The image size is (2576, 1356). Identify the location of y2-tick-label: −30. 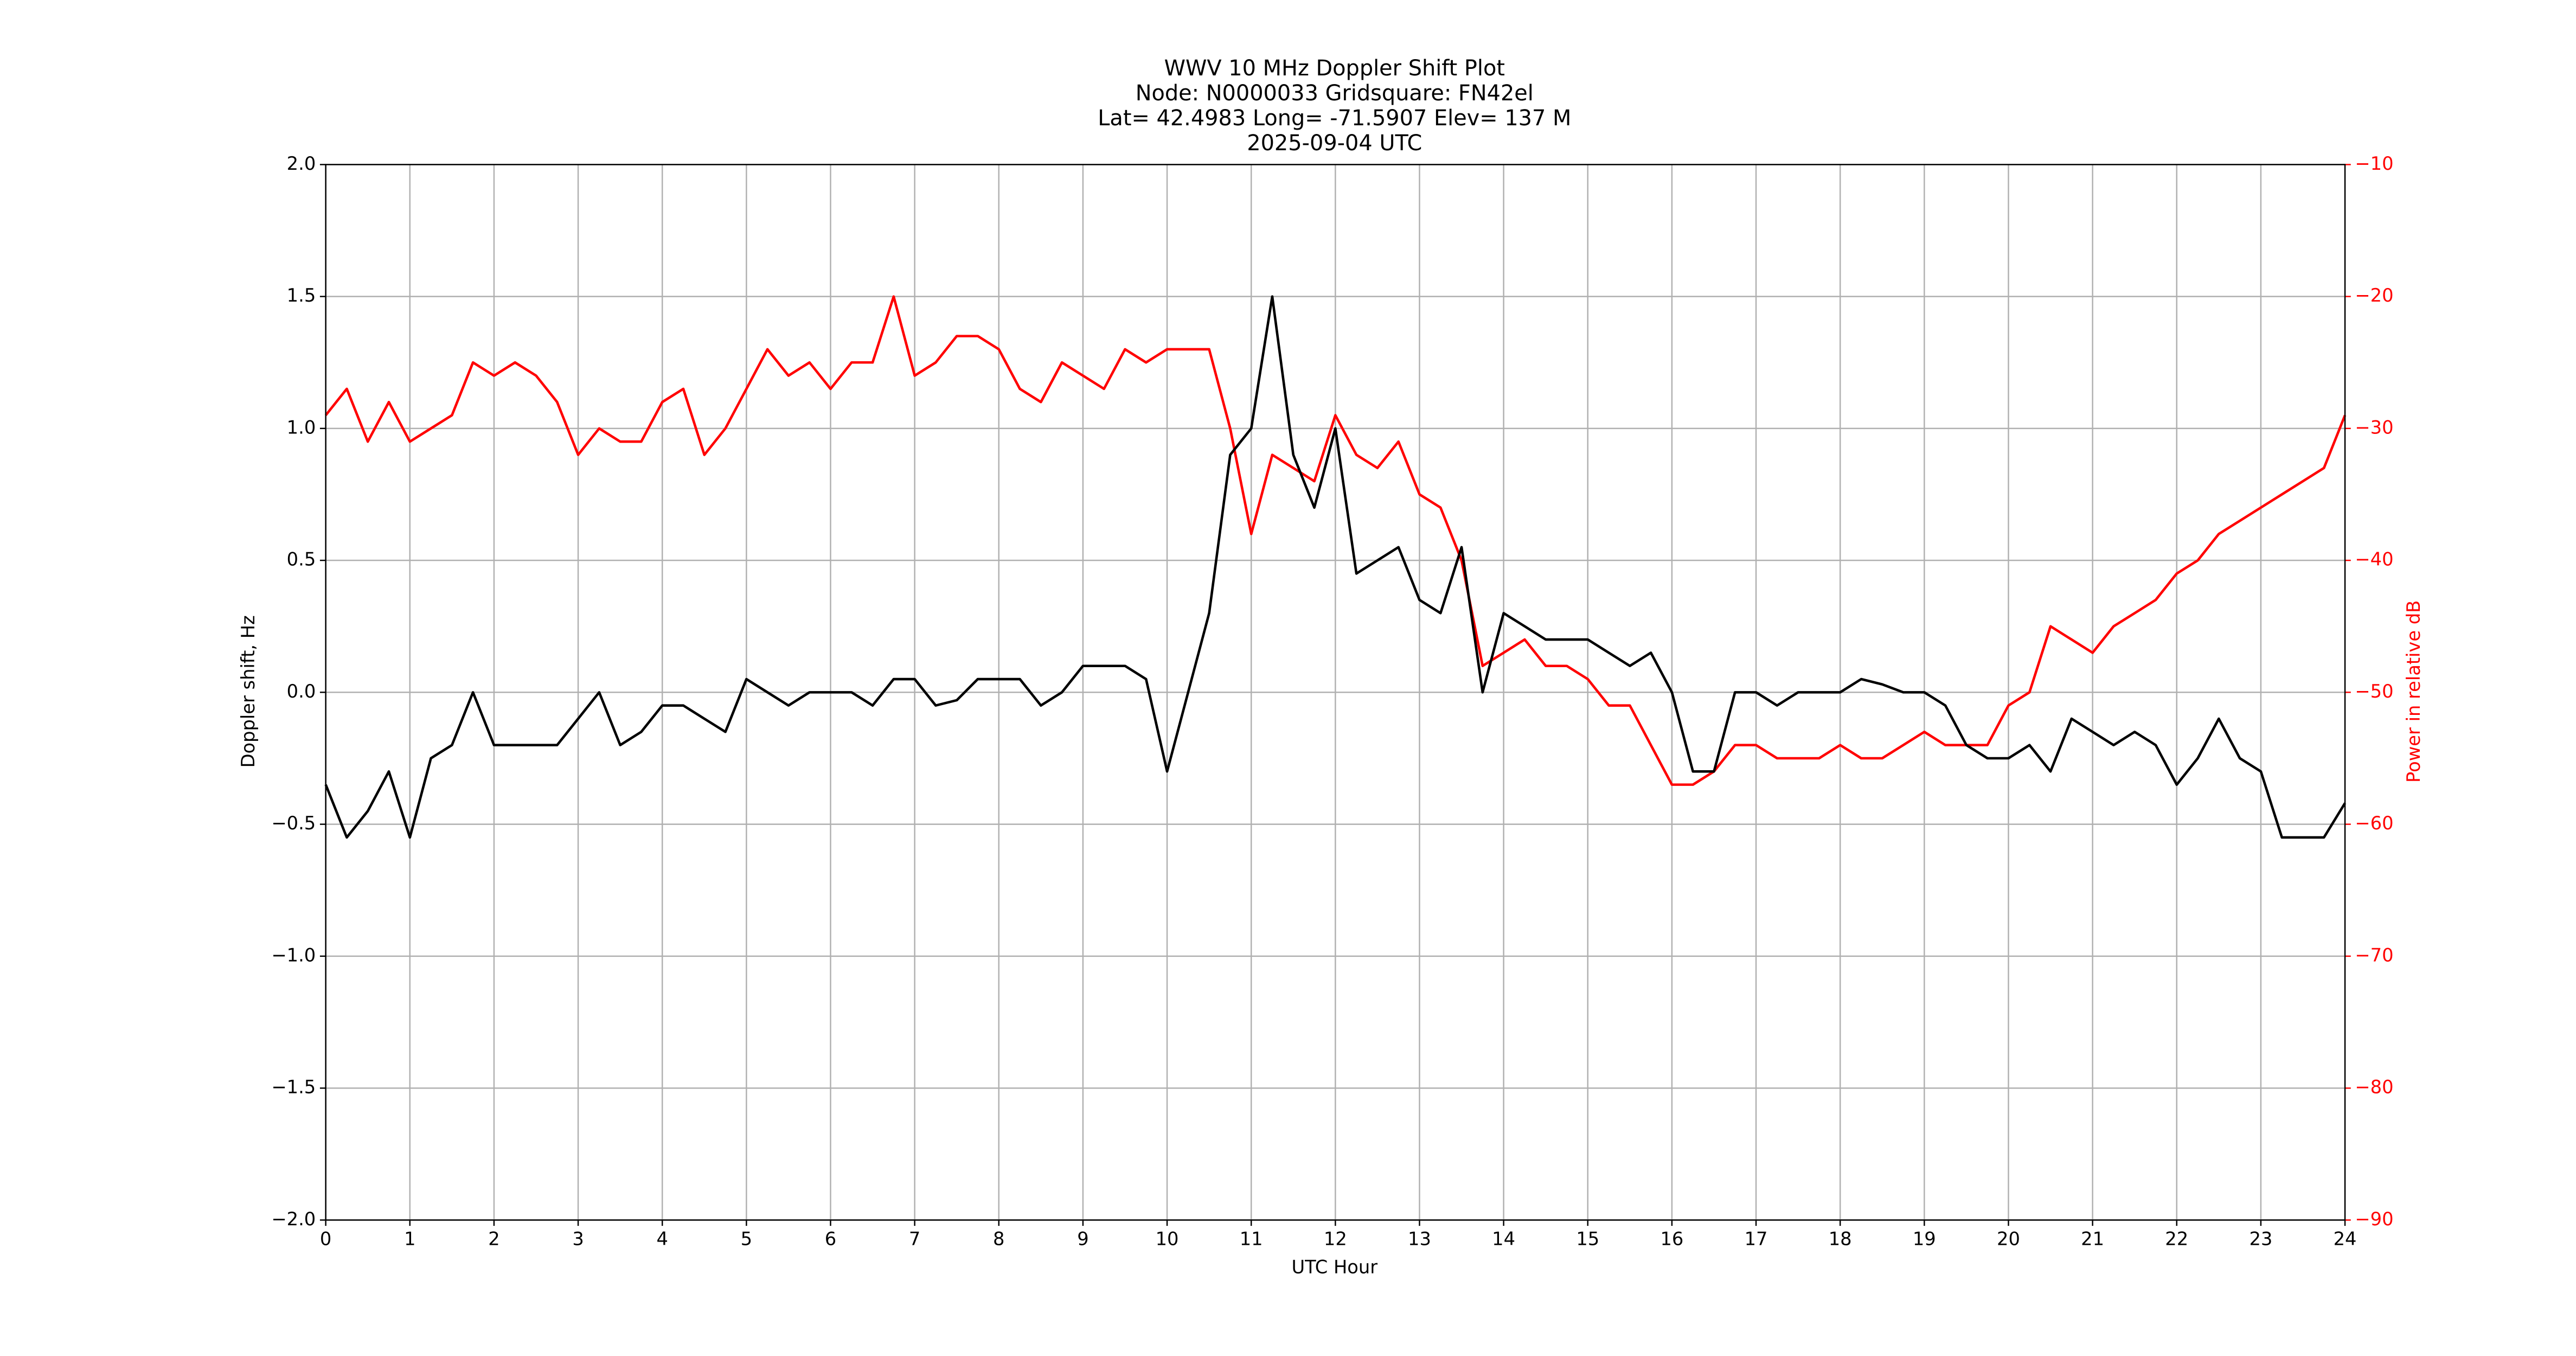
(2374, 427).